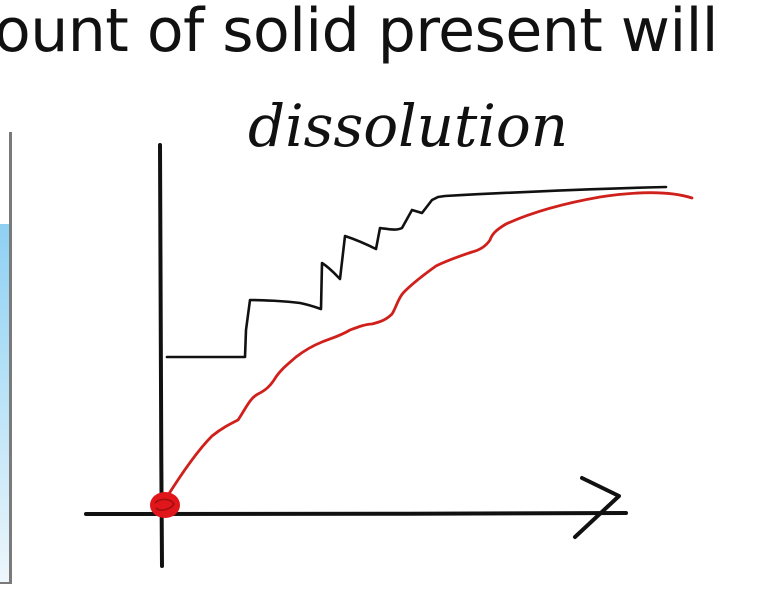  I want to click on dissolution-annotation: dissolution, so click(408, 126).